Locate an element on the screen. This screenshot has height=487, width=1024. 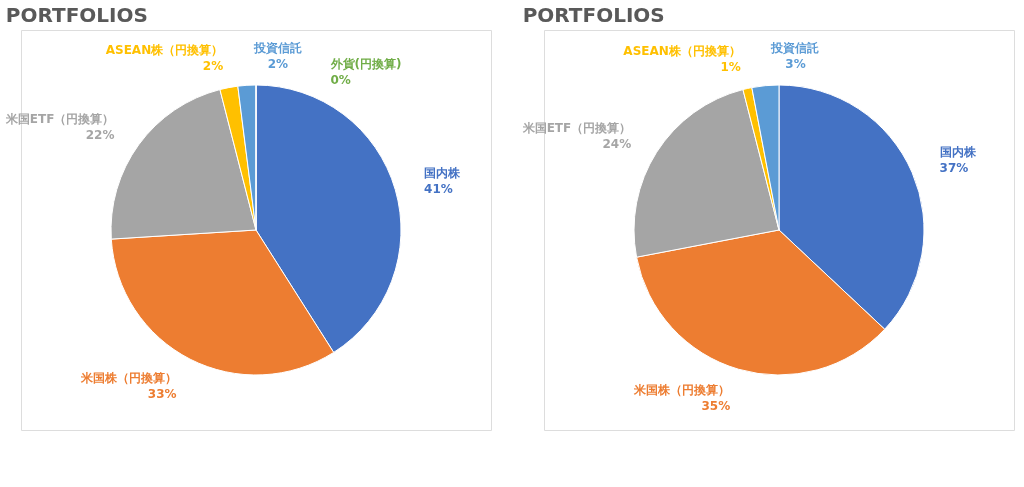
data-label: 22% is located at coordinates (100, 135).